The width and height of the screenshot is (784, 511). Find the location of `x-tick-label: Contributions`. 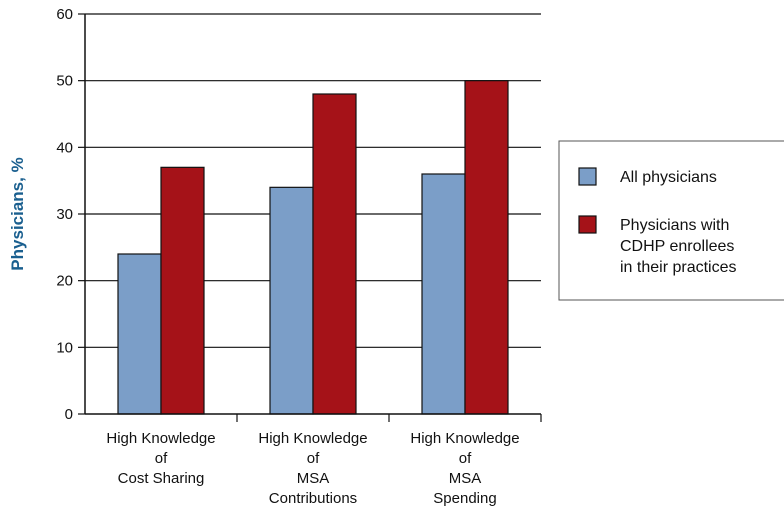

x-tick-label: Contributions is located at coordinates (313, 498).